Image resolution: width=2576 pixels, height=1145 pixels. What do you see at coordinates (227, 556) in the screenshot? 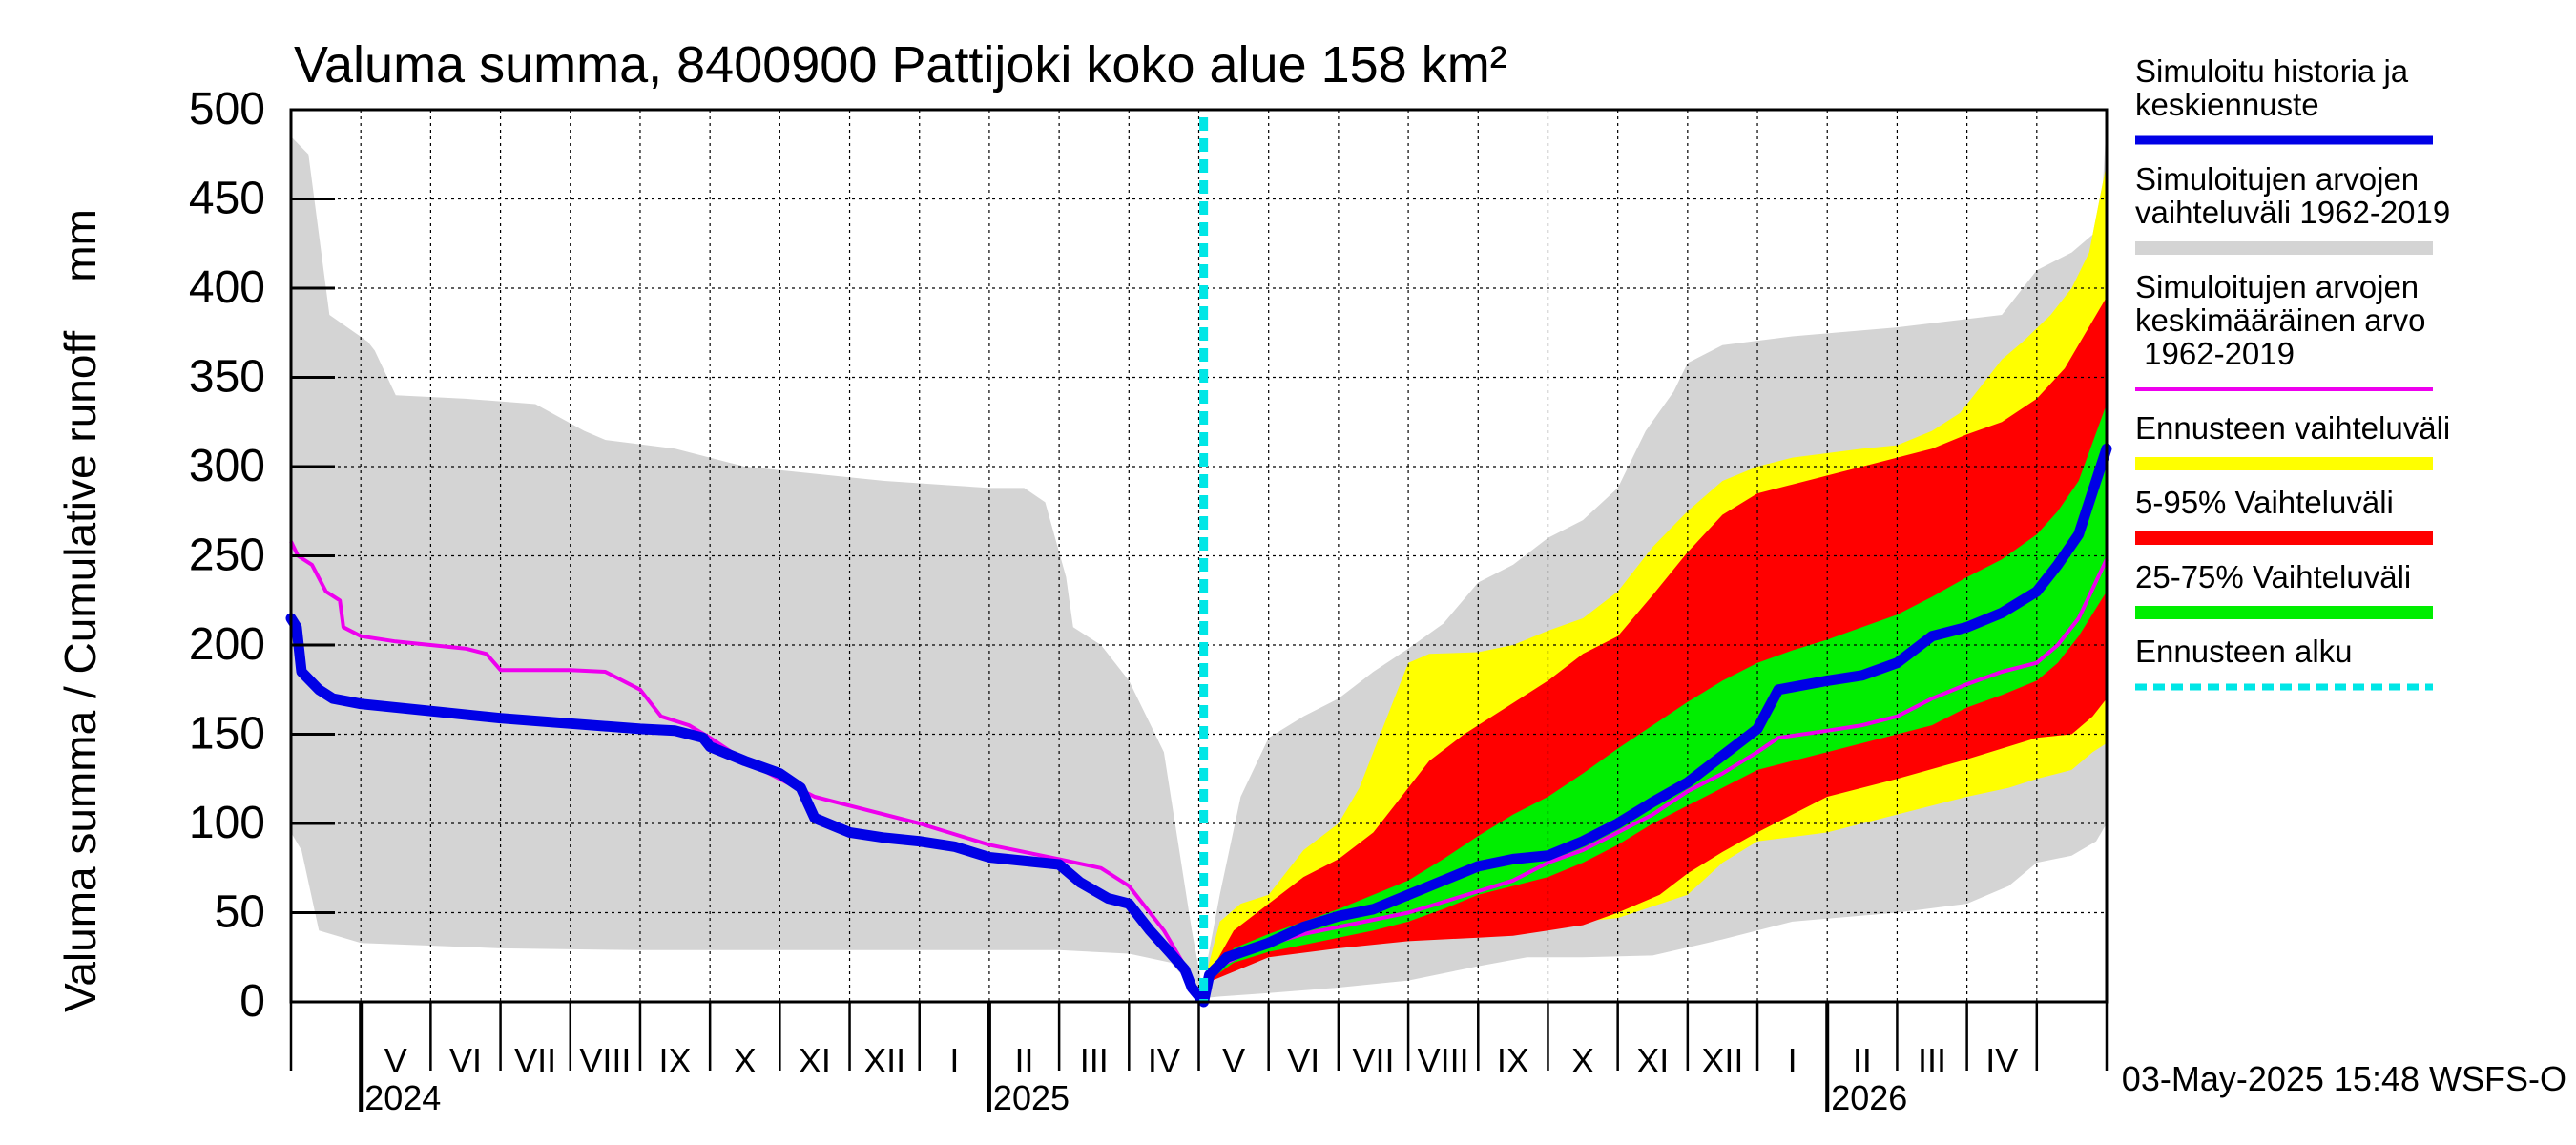
I see `y-tick-label: 250` at bounding box center [227, 556].